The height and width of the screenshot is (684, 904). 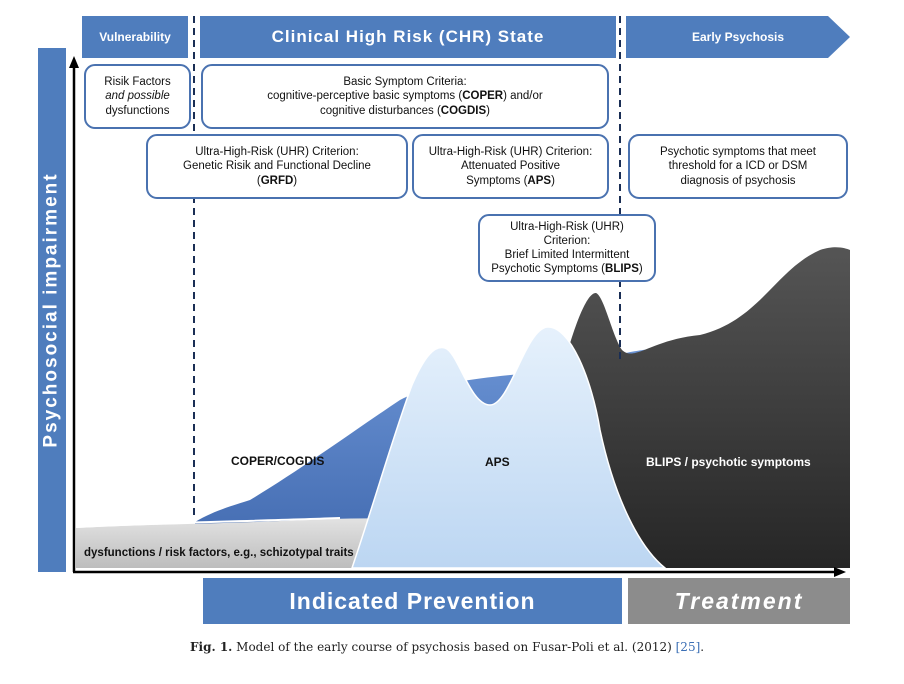 What do you see at coordinates (365, 96) in the screenshot?
I see `basic-symptom-line2a: cognitive-perceptive basic symptoms (` at bounding box center [365, 96].